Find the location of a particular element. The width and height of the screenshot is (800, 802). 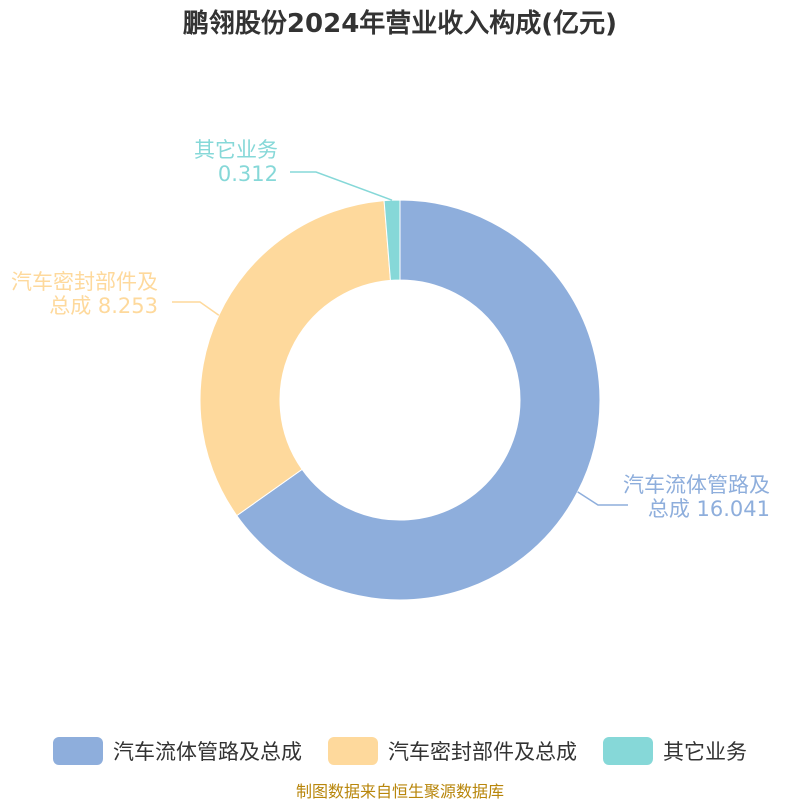

slice-label-line-fluid-pipeline-1: 汽车流体管路及 is located at coordinates (696, 485).